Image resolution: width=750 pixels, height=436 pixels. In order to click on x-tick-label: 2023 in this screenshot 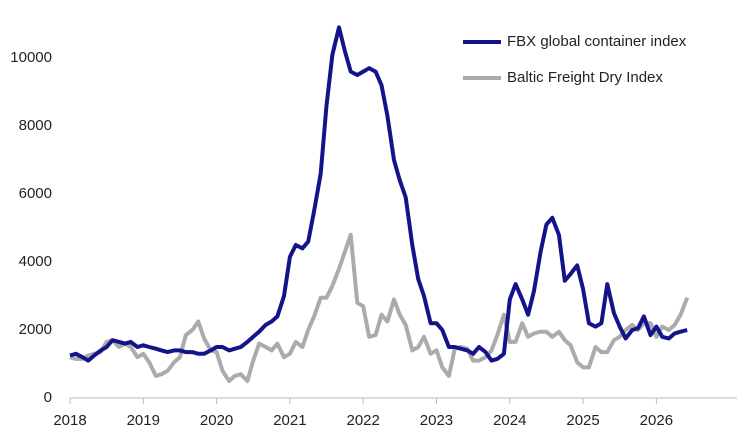, I will do `click(436, 420)`.